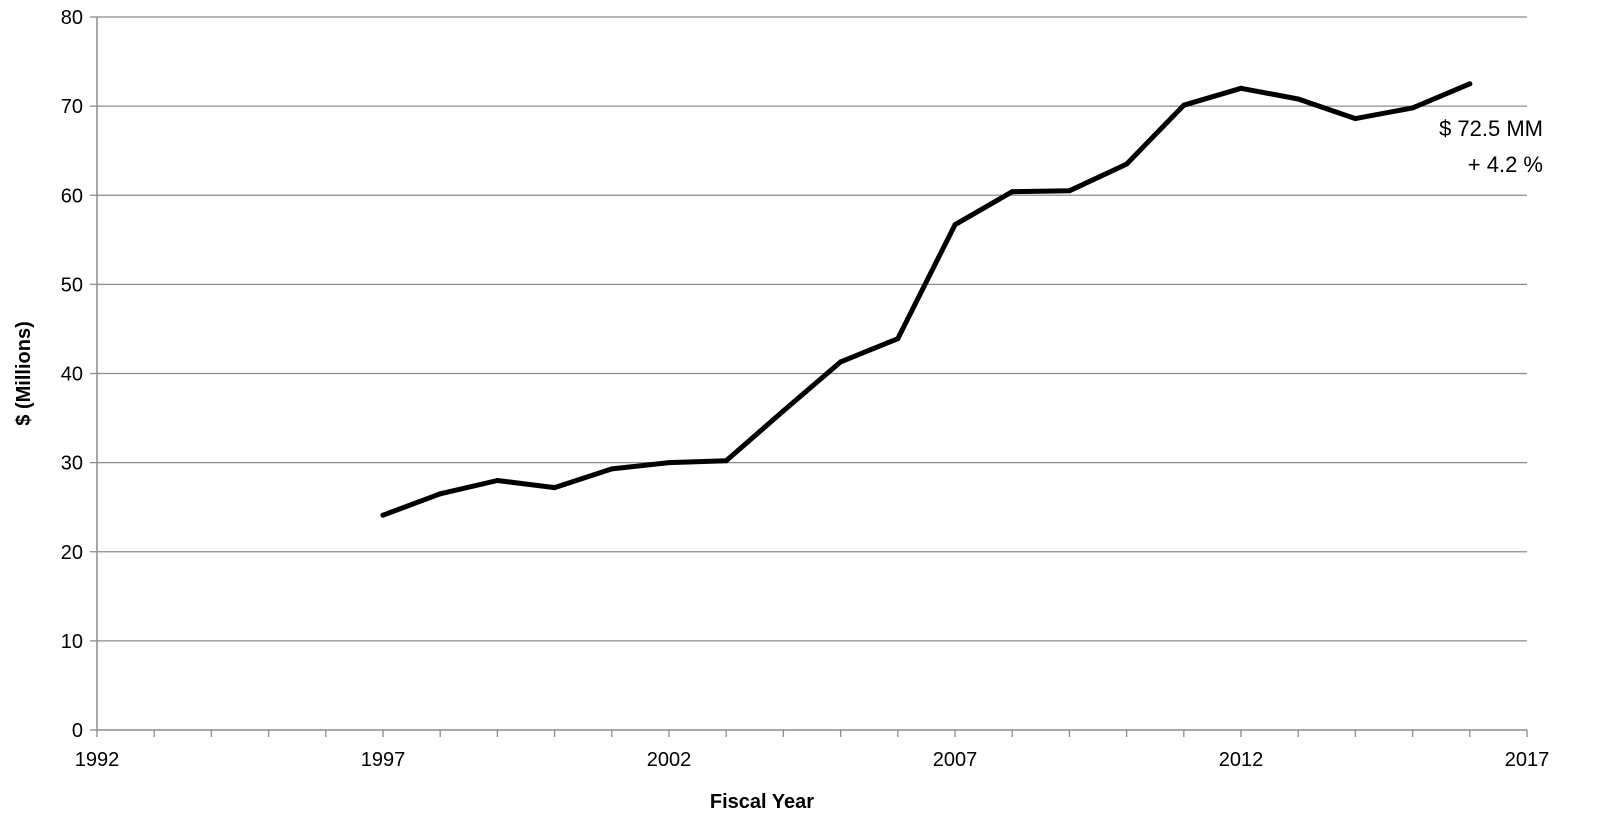  Describe the element at coordinates (669, 760) in the screenshot. I see `x-tick-label-2002: 2002` at that location.